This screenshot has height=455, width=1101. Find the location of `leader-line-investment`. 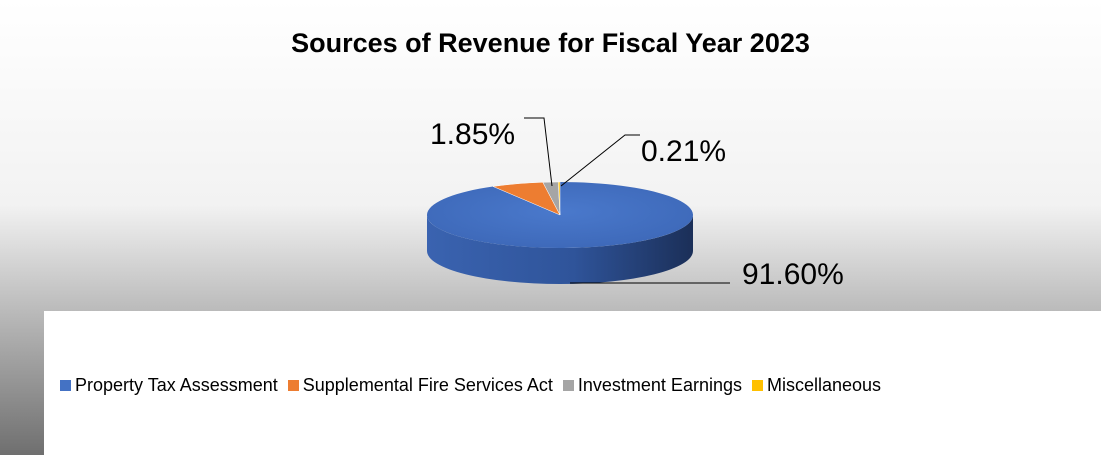

leader-line-investment is located at coordinates (538, 152).